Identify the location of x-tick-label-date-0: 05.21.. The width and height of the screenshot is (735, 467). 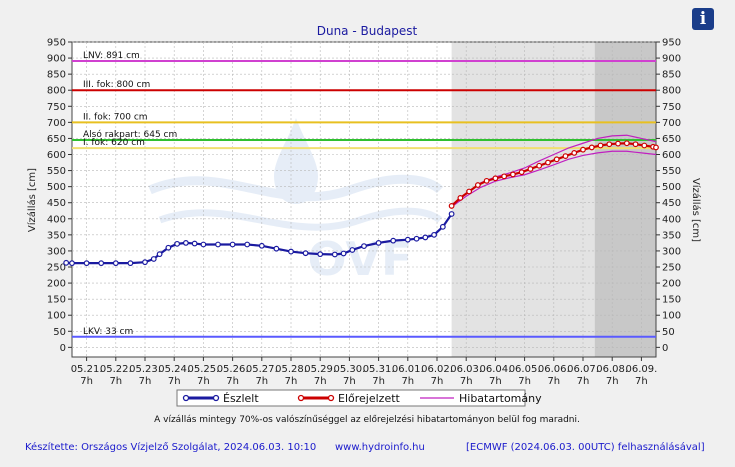
(87, 369).